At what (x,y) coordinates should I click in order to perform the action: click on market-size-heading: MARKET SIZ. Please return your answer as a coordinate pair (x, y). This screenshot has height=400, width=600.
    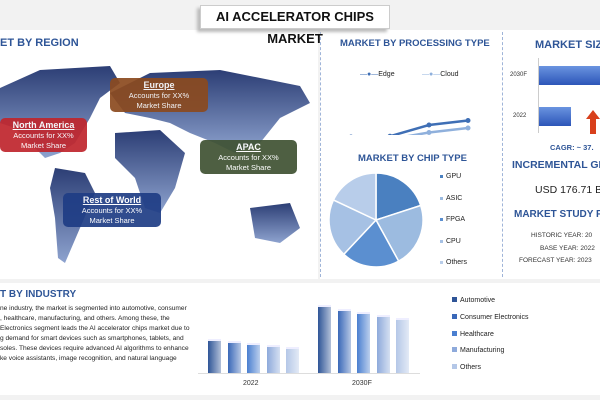
    Looking at the image, I should click on (567, 45).